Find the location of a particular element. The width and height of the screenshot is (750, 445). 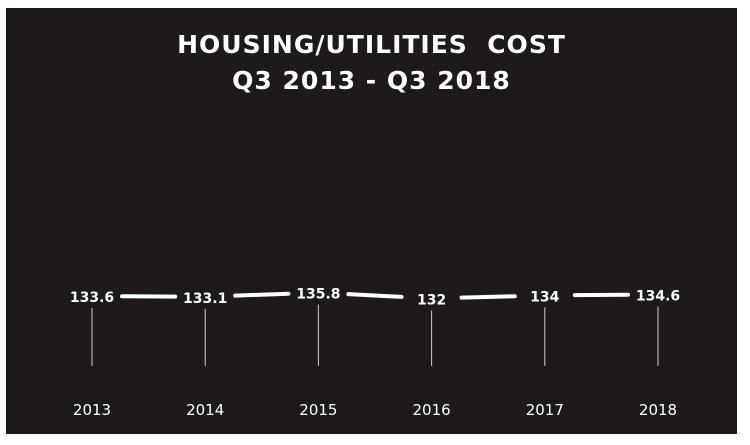

data-label: 132 is located at coordinates (431, 300).